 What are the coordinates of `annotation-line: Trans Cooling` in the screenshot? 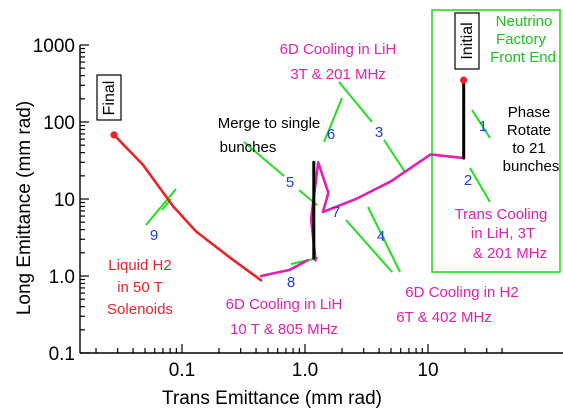 It's located at (501, 214).